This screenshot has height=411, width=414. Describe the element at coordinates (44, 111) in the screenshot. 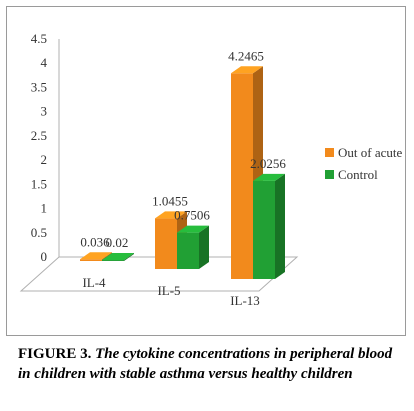

I see `y-tick-label: 3` at that location.